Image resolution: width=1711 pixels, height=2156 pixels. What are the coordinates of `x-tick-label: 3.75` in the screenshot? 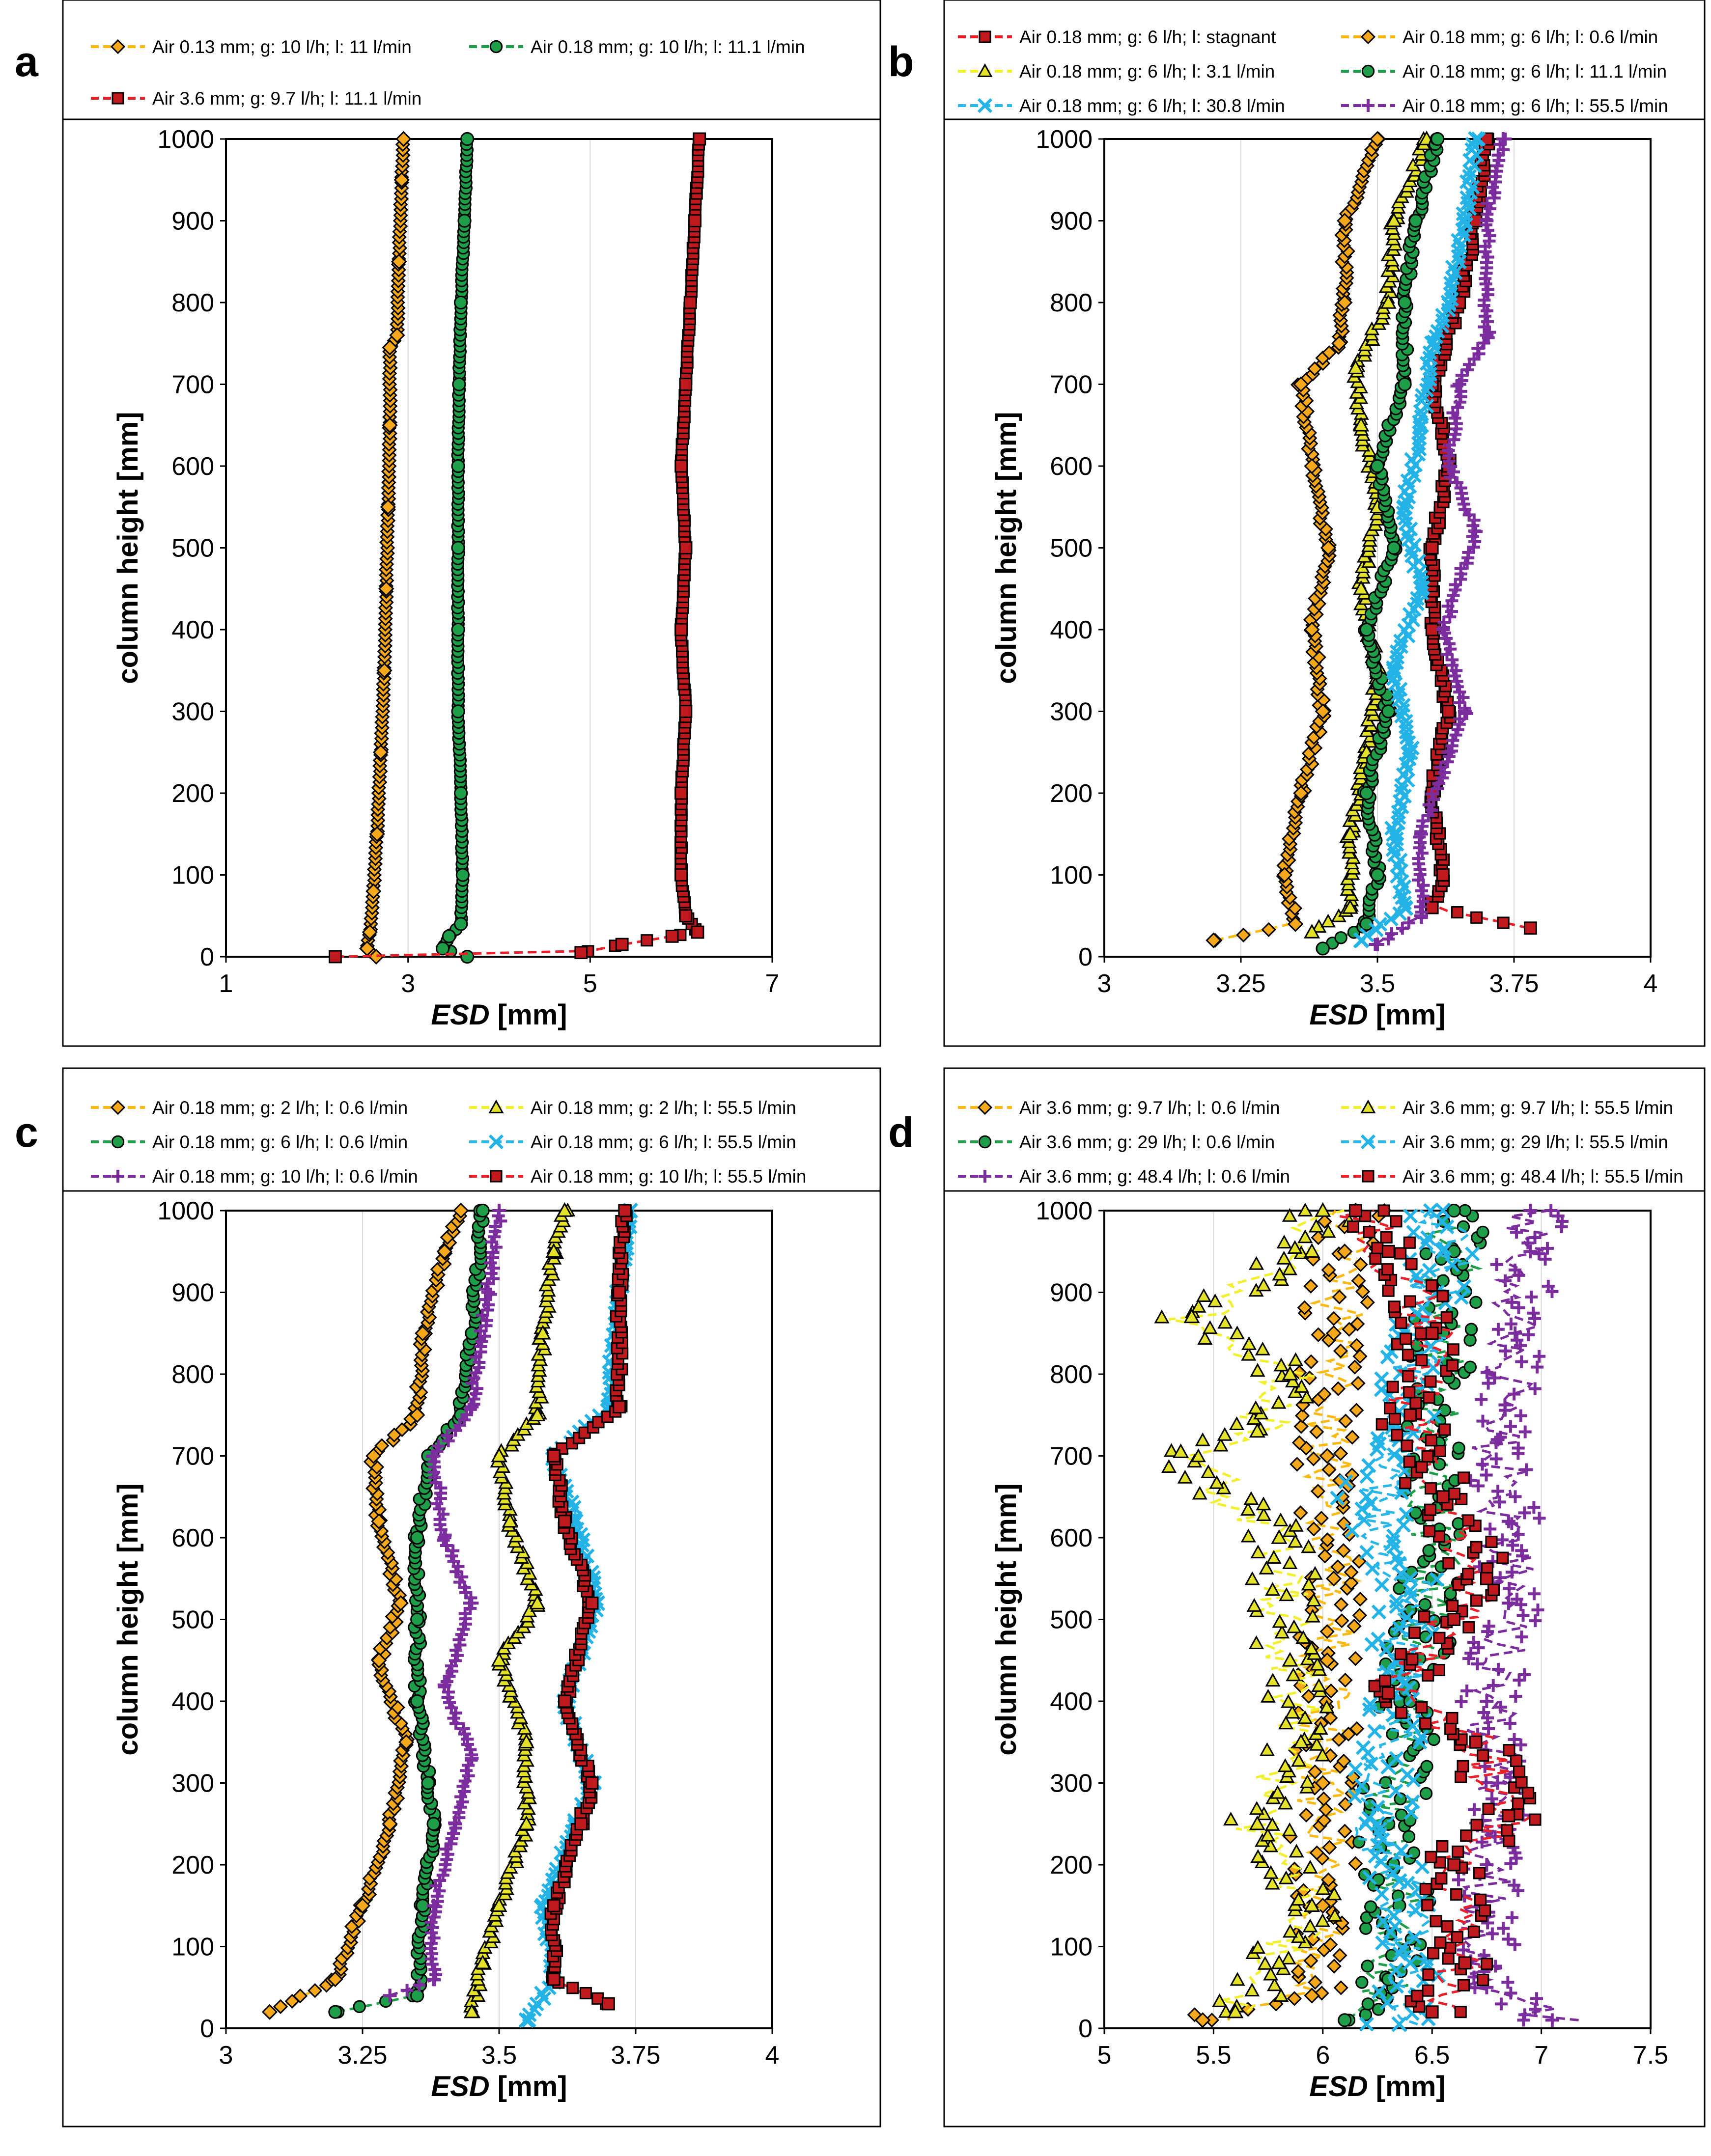 It's located at (1514, 983).